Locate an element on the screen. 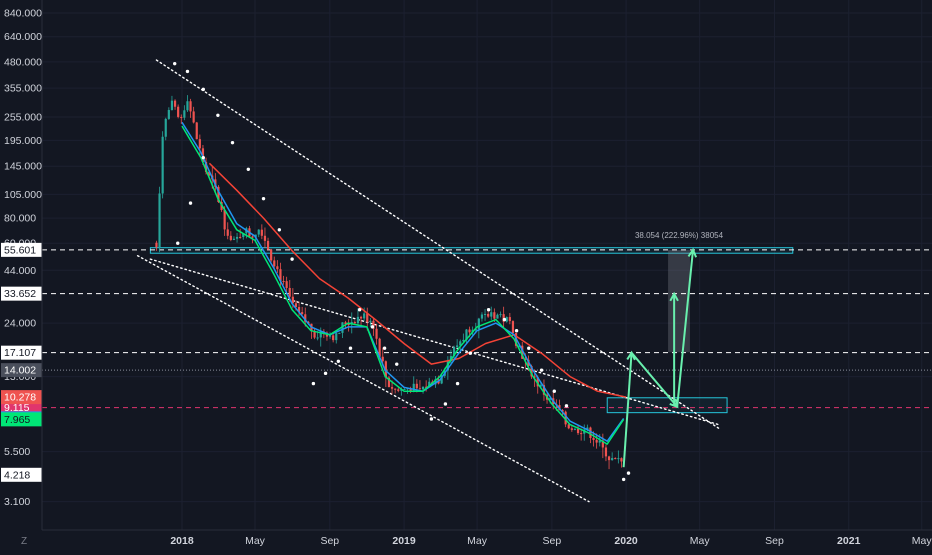  price-level-tag-text: 55.601 is located at coordinates (20, 250).